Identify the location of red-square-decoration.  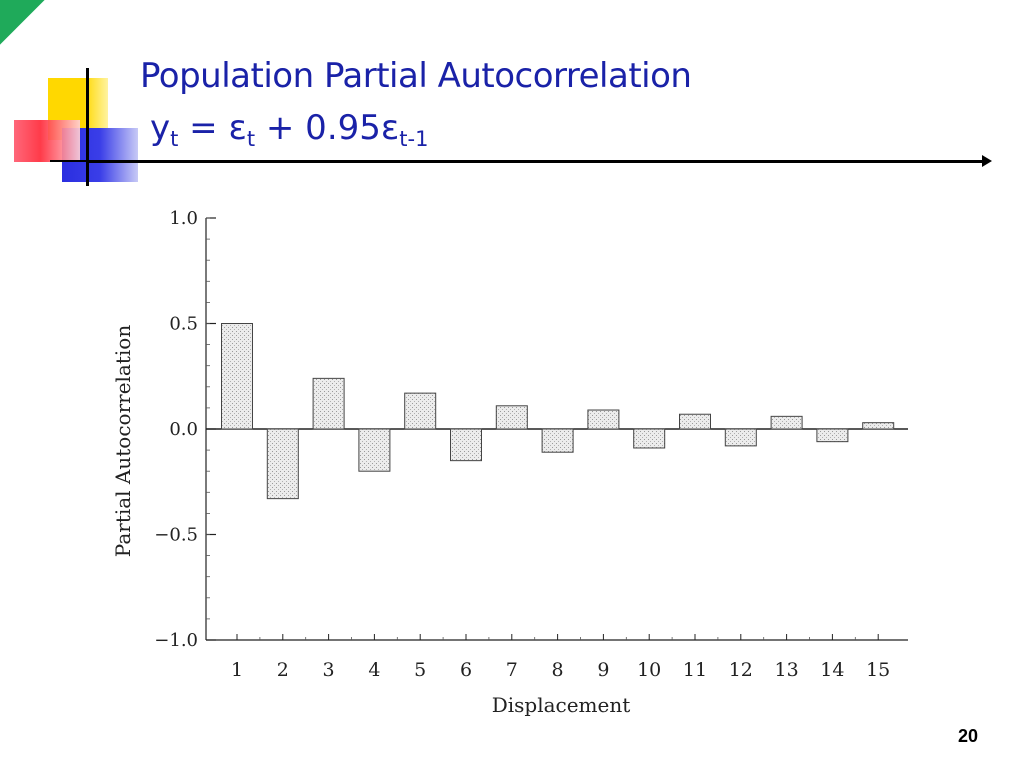
(47, 141).